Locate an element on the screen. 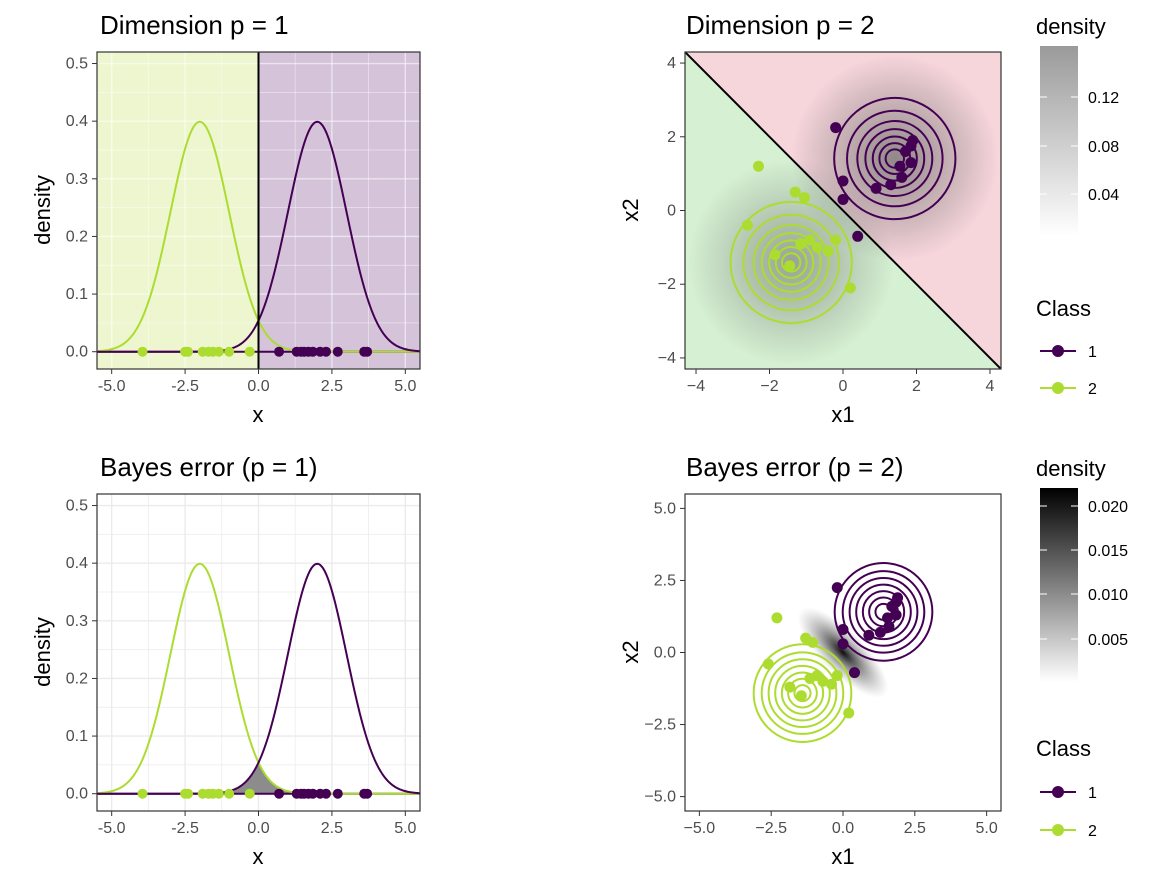 The width and height of the screenshot is (1171, 887). y-tick-label: 0 is located at coordinates (671, 211).